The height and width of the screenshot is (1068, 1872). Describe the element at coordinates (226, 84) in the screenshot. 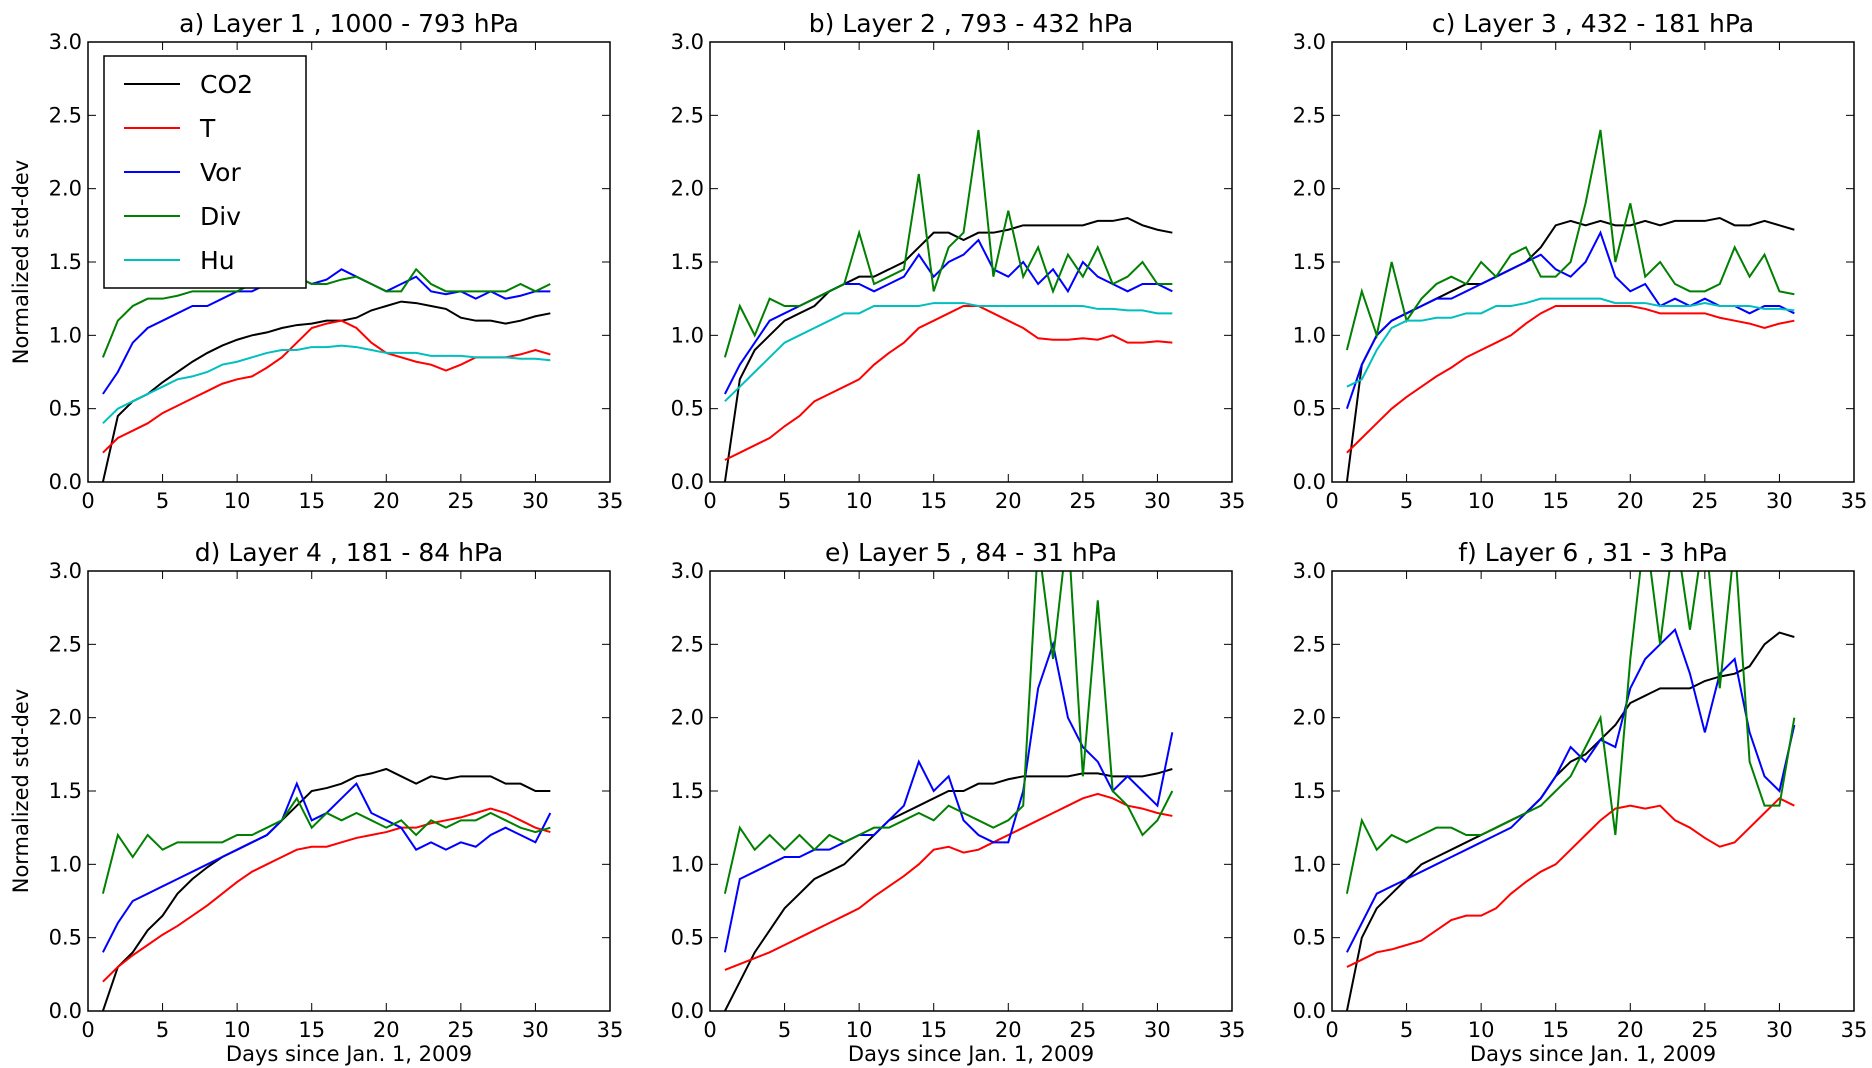

I see `legend-label: CO2` at that location.